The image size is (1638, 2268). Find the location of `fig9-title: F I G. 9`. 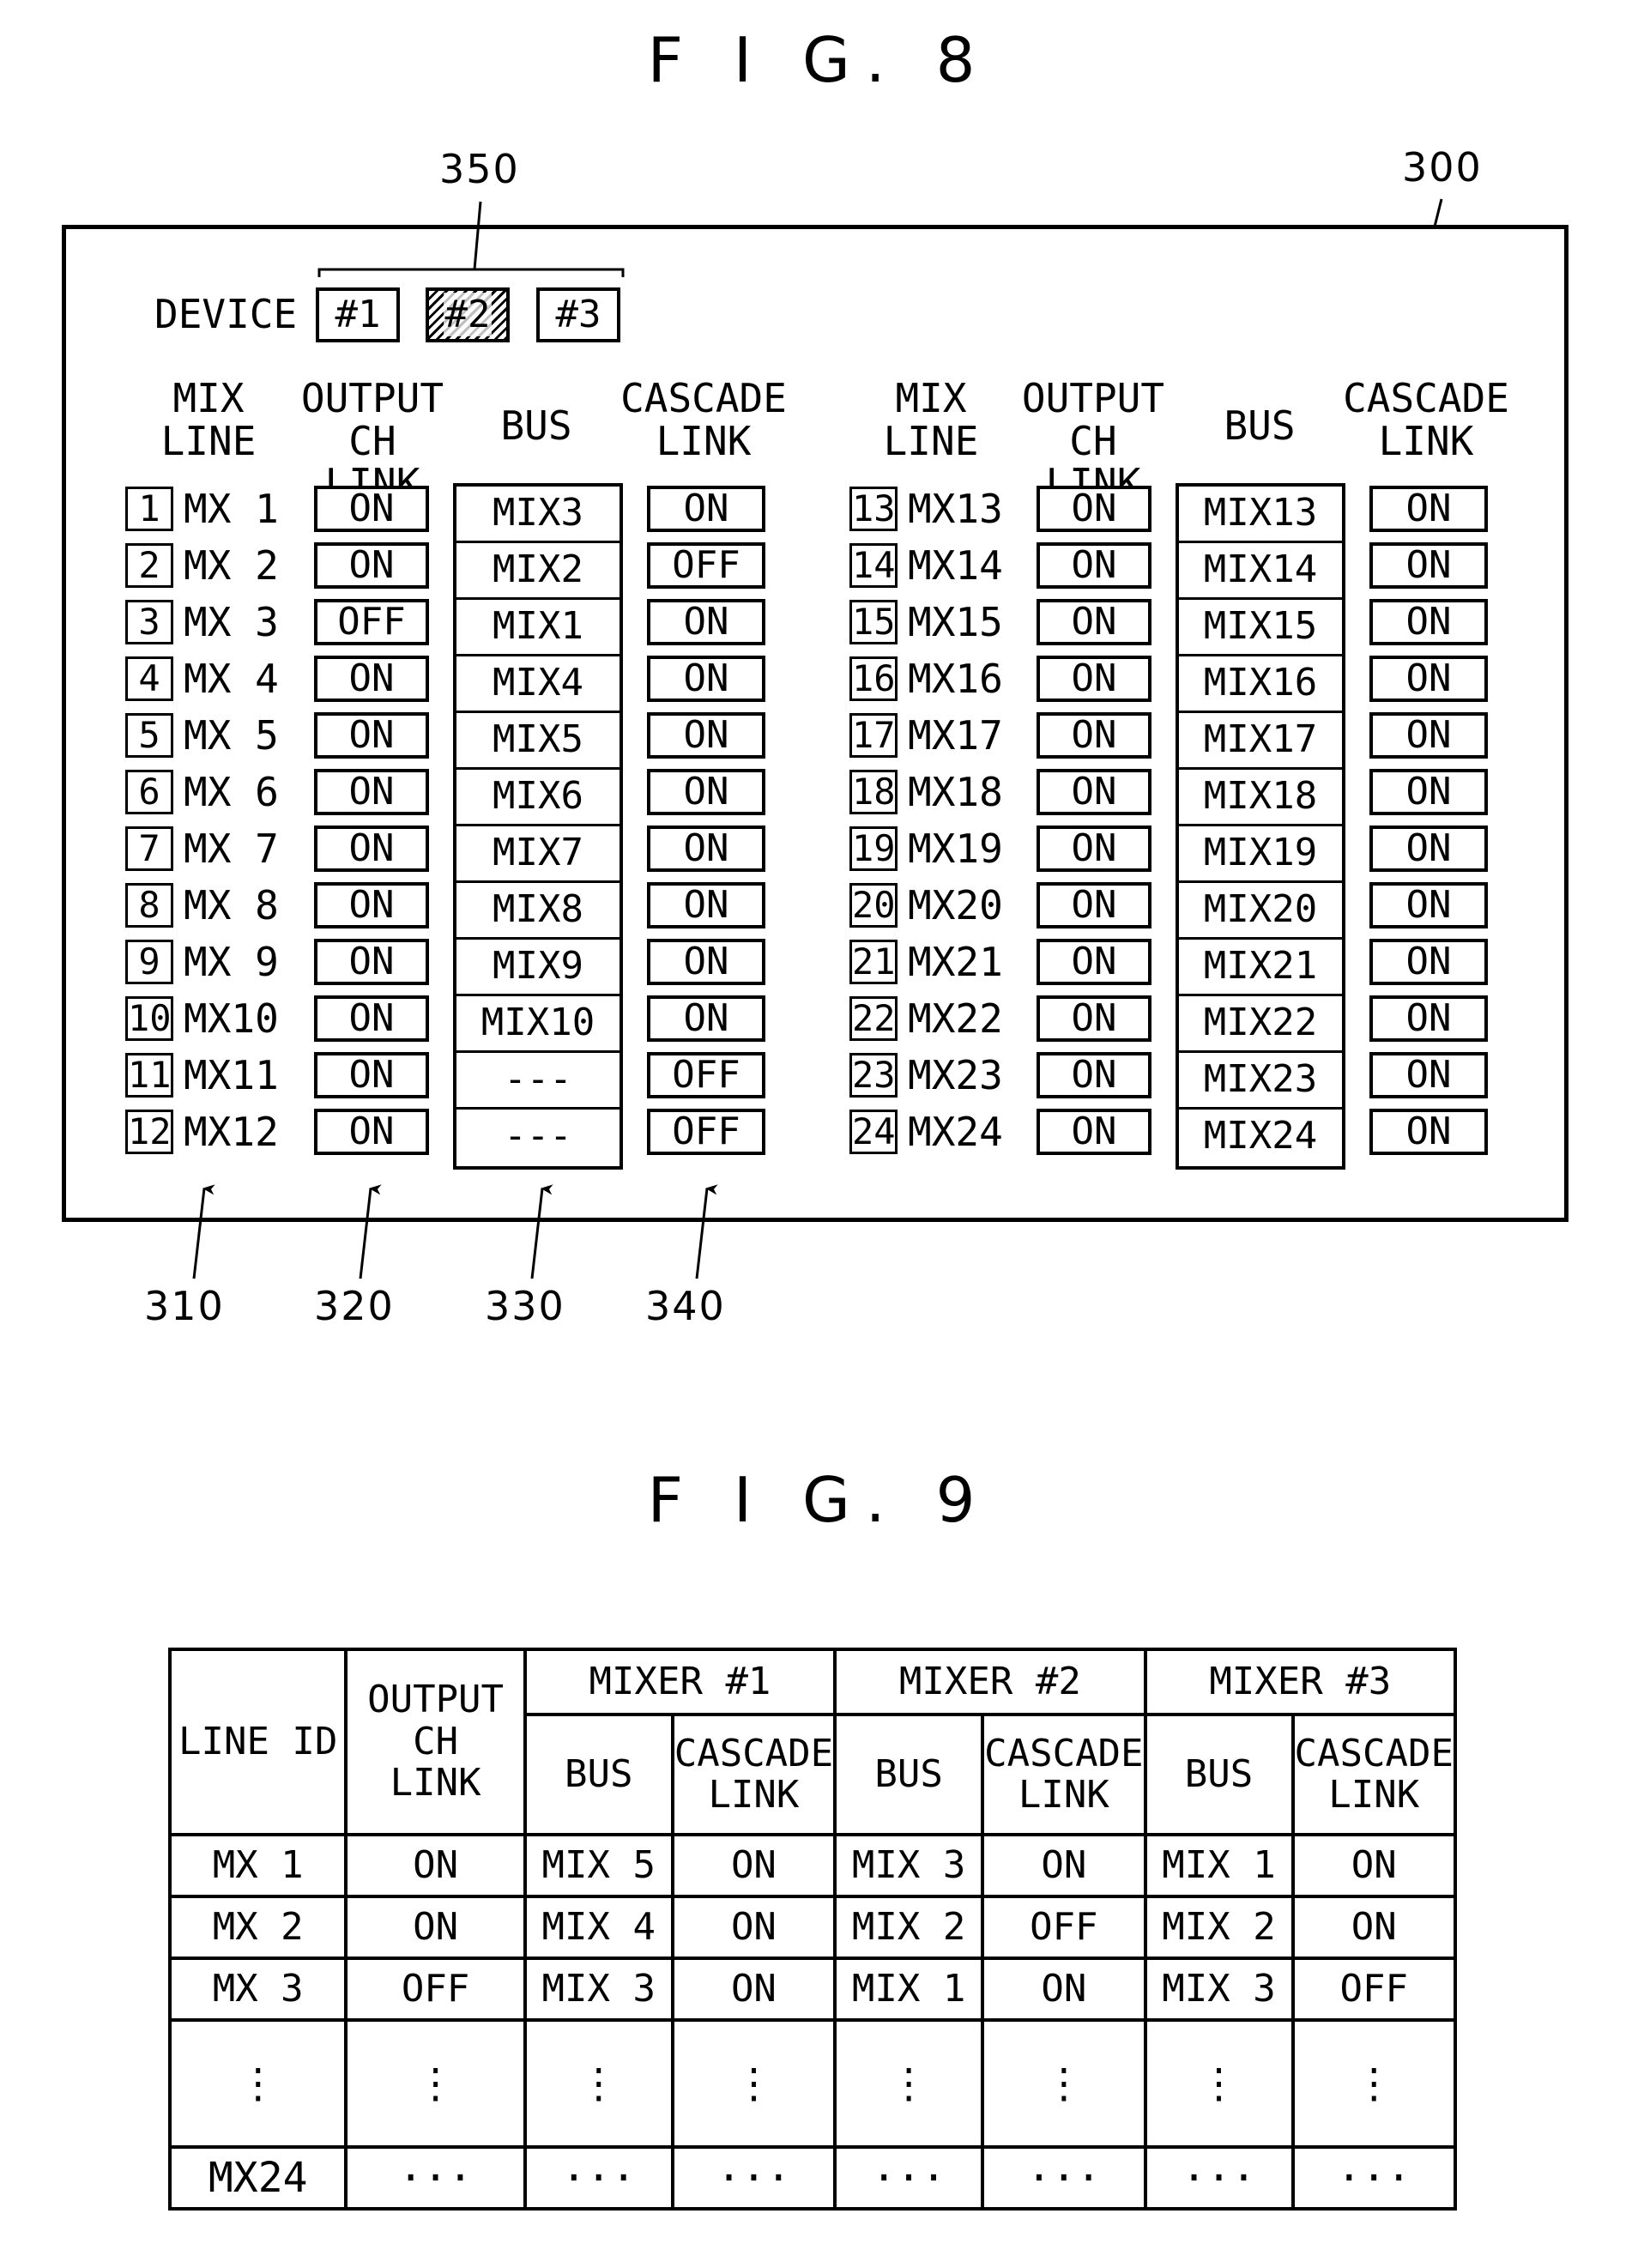

fig9-title: F I G. 9 is located at coordinates (819, 1500).